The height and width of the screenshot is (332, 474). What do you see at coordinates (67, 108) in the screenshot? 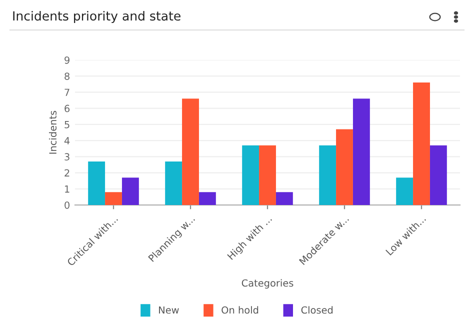
I see `y-tick-label: 6` at bounding box center [67, 108].